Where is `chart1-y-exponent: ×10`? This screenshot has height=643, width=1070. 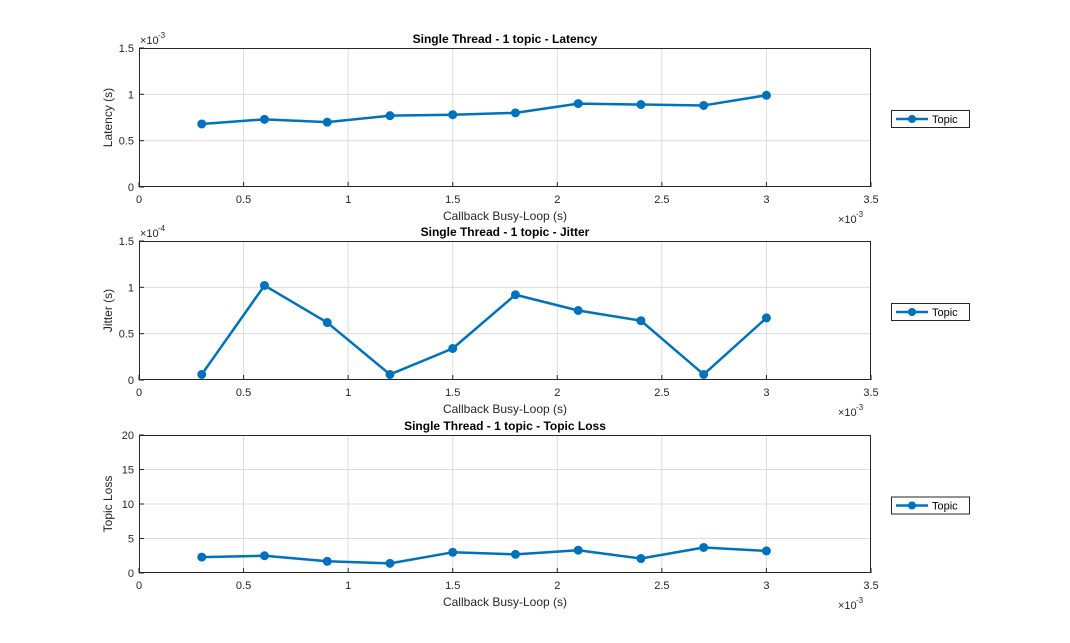 chart1-y-exponent: ×10 is located at coordinates (149, 41).